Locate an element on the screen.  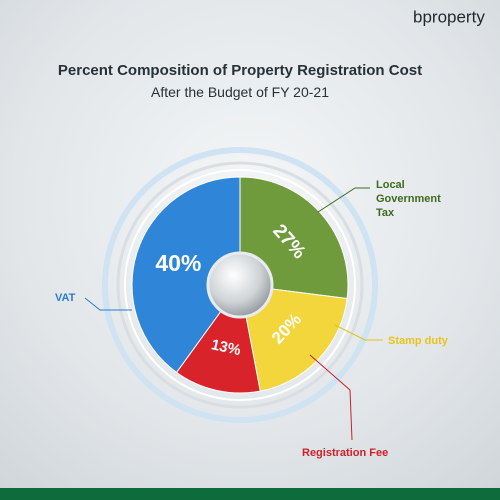
category-label: Registration Fee is located at coordinates (345, 453).